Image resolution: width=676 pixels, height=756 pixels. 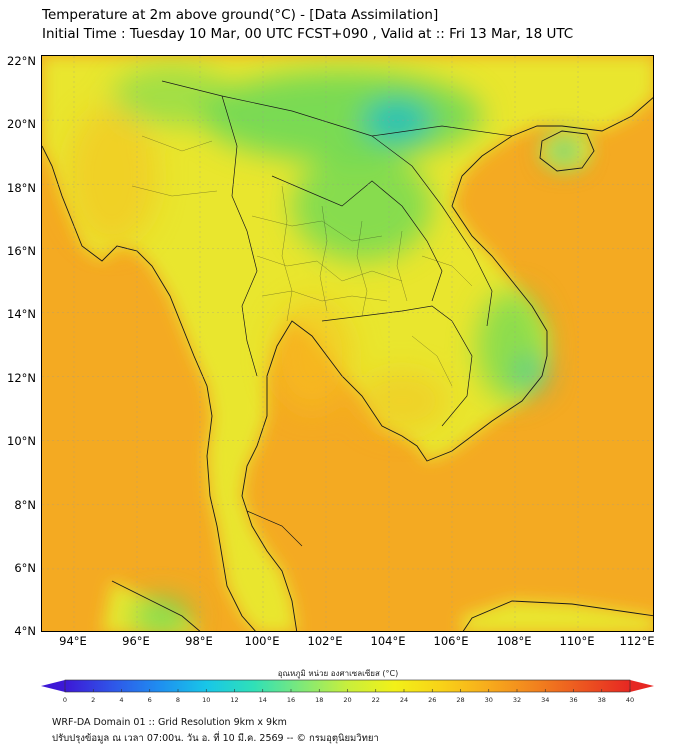 What do you see at coordinates (488, 700) in the screenshot?
I see `colorbar-tick-label: 30` at bounding box center [488, 700].